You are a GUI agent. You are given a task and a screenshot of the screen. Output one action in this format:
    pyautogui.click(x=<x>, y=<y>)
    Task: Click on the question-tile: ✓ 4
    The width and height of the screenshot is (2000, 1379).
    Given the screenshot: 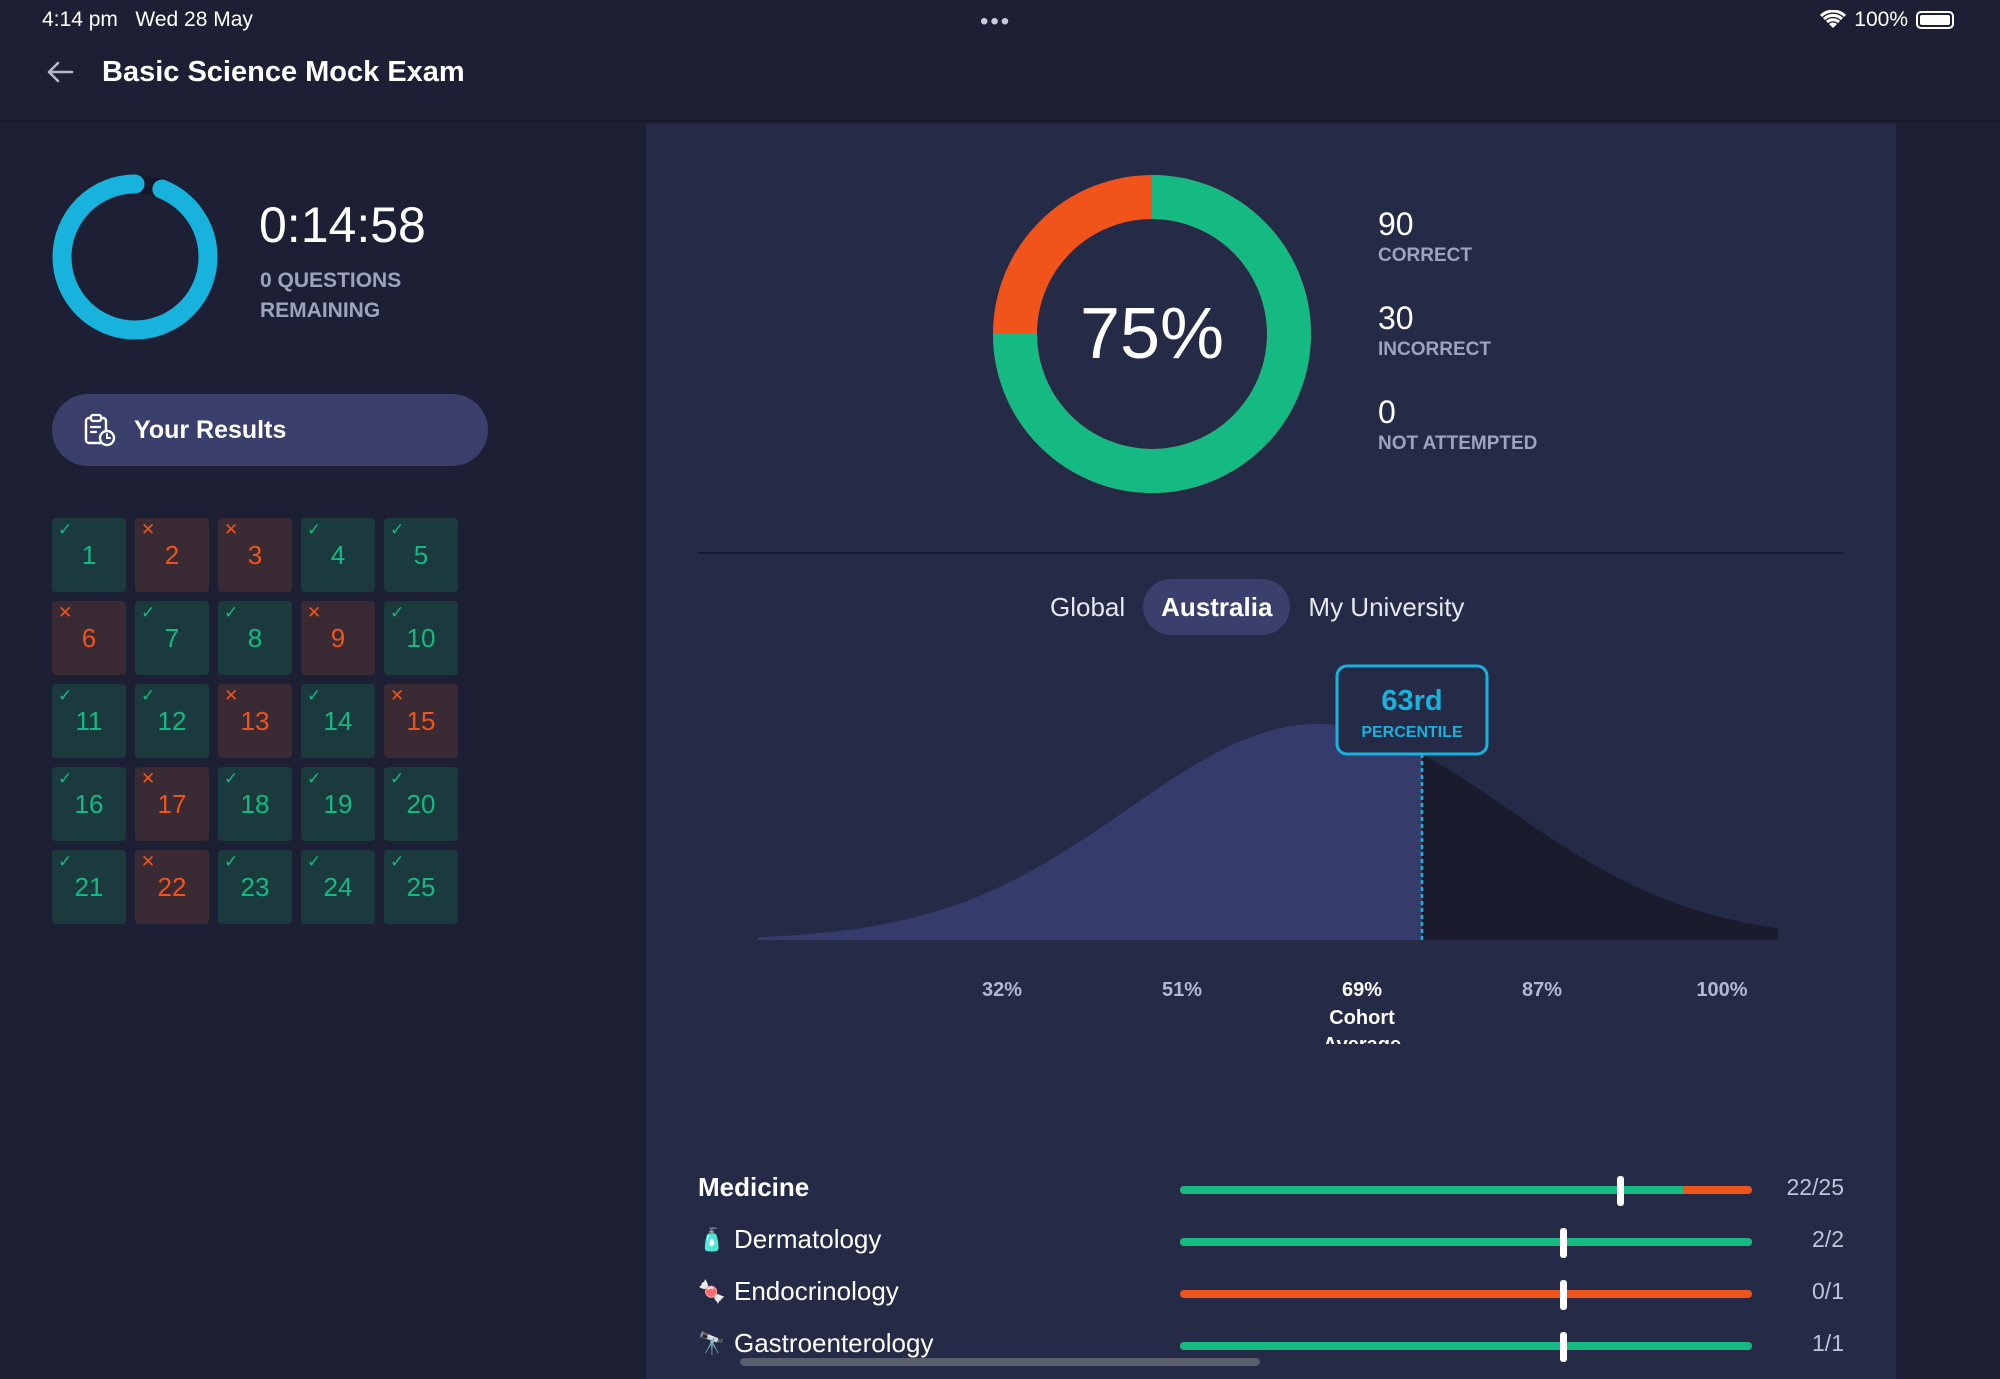 What is the action you would take?
    pyautogui.click(x=338, y=555)
    